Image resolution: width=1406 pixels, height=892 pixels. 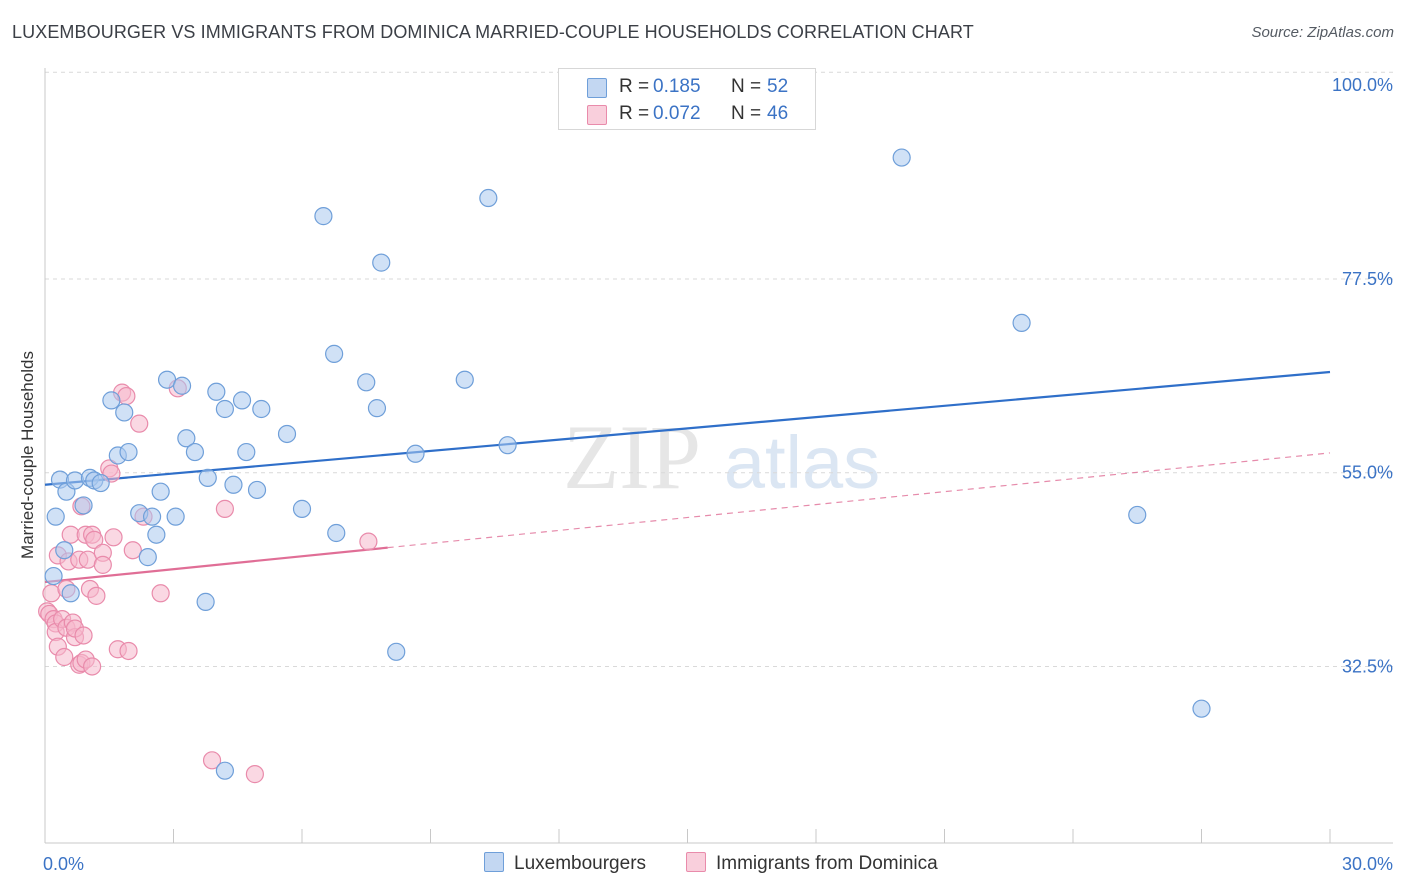 I want to click on n-value: 52, so click(x=778, y=86).